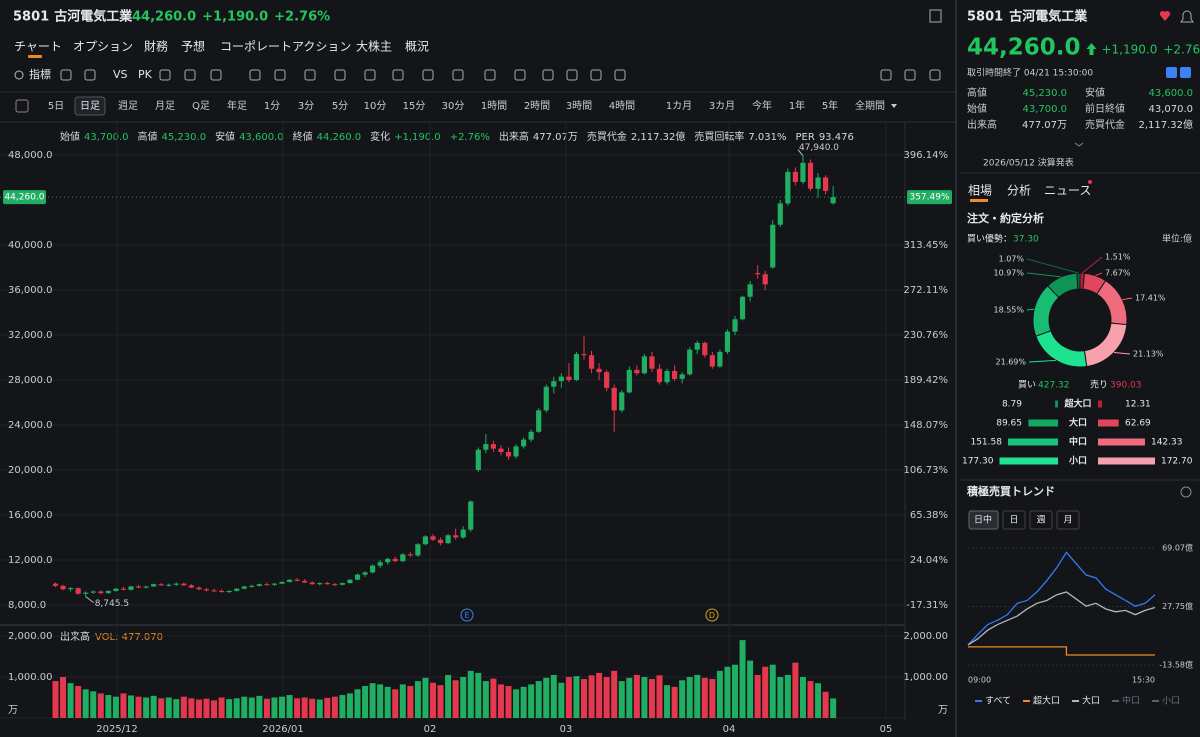 The width and height of the screenshot is (1200, 737). I want to click on period-button: 3カ月, so click(722, 106).